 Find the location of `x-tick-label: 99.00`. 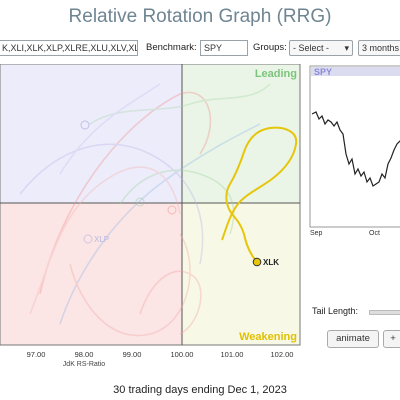

x-tick-label: 99.00 is located at coordinates (132, 354).